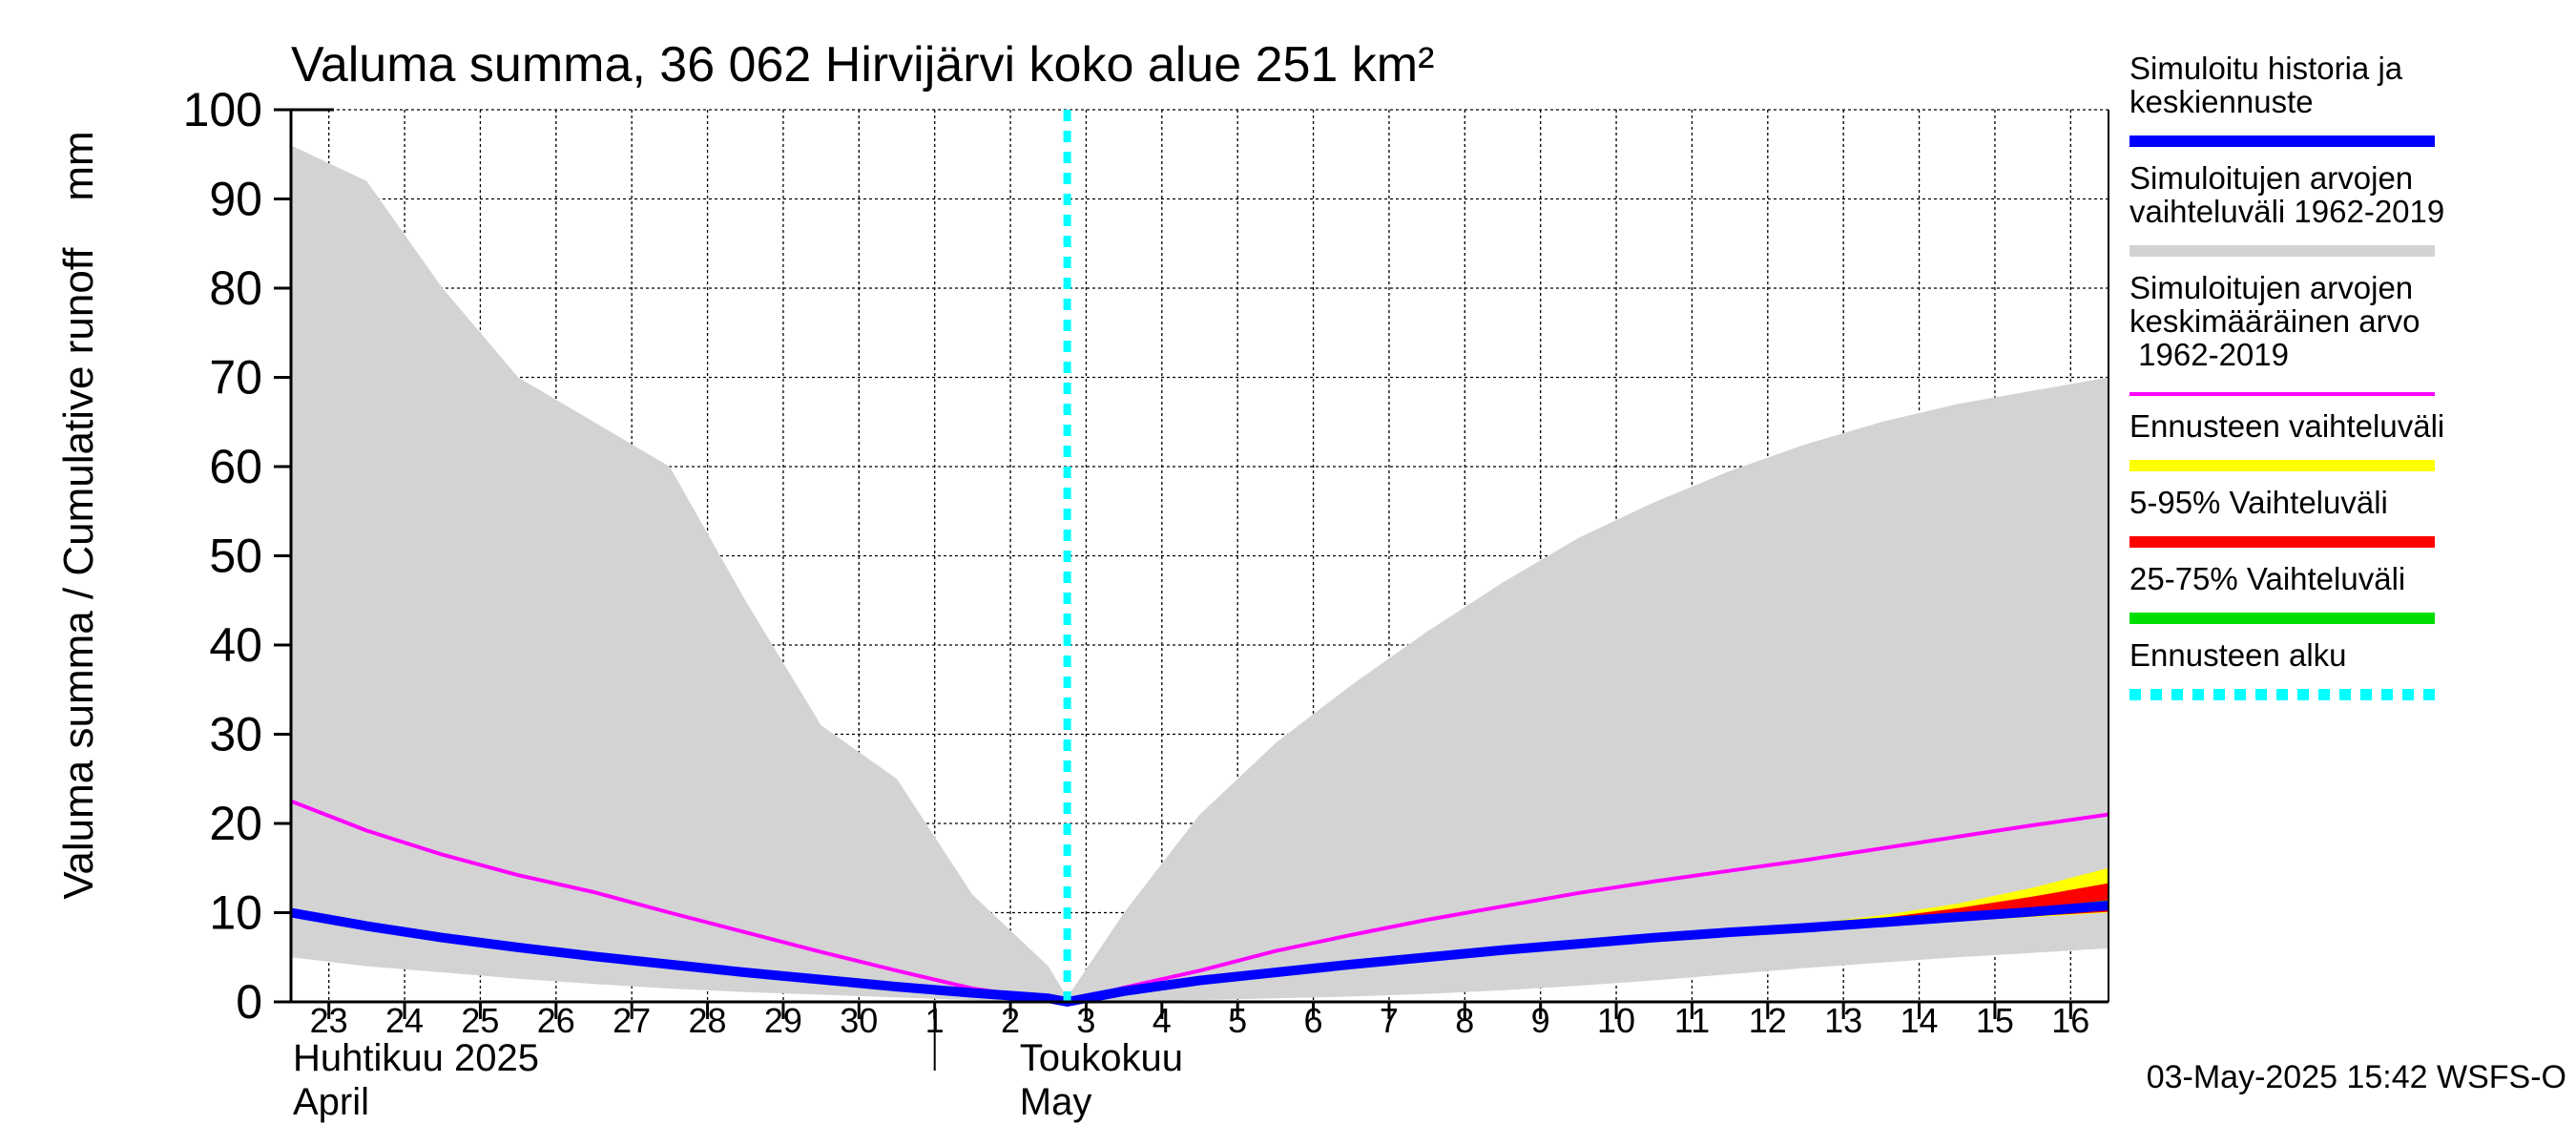 The height and width of the screenshot is (1145, 2576). Describe the element at coordinates (1768, 1021) in the screenshot. I see `x-tick-label-2025-05-12: 12` at that location.